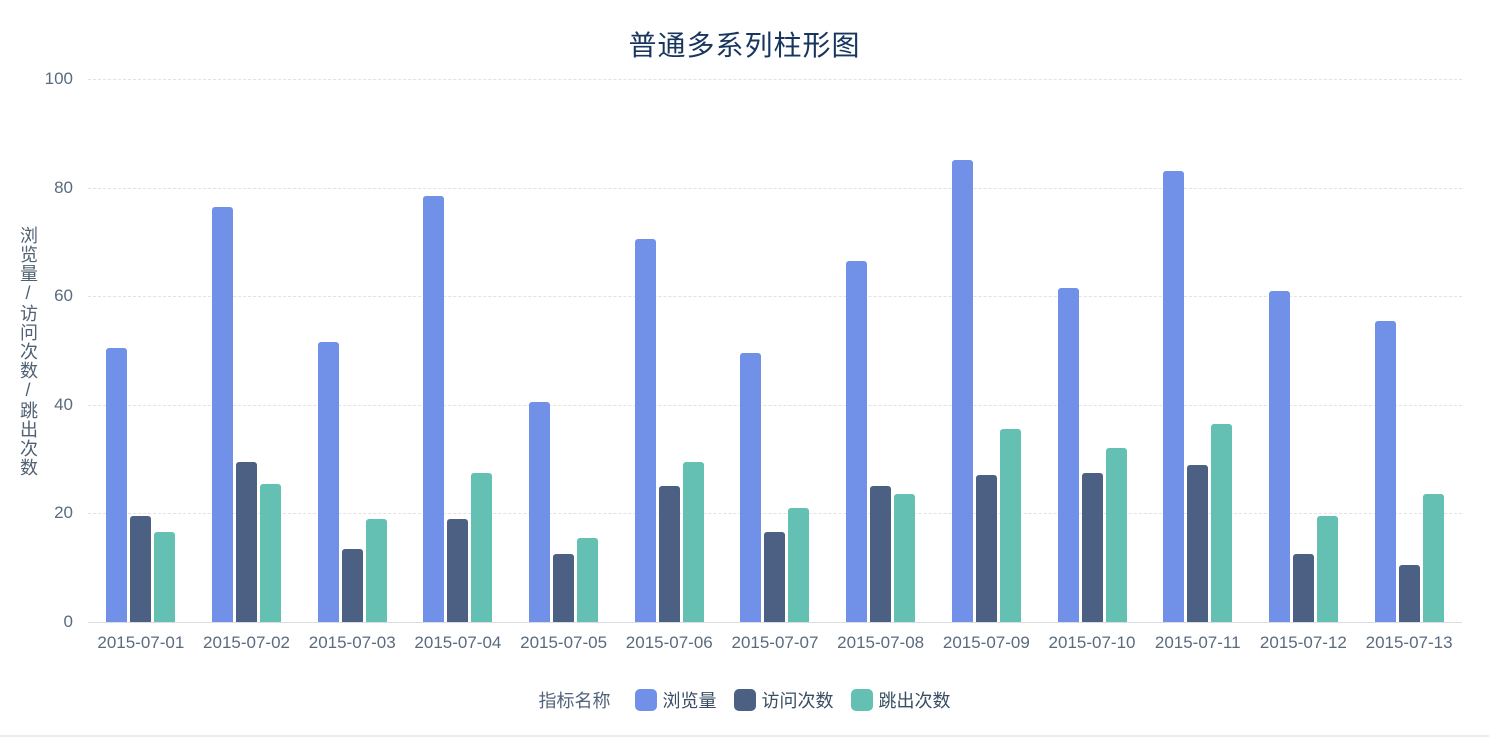 The image size is (1489, 737). Describe the element at coordinates (669, 642) in the screenshot. I see `x-tick-label-2015-07-06: 2015-07-06` at that location.